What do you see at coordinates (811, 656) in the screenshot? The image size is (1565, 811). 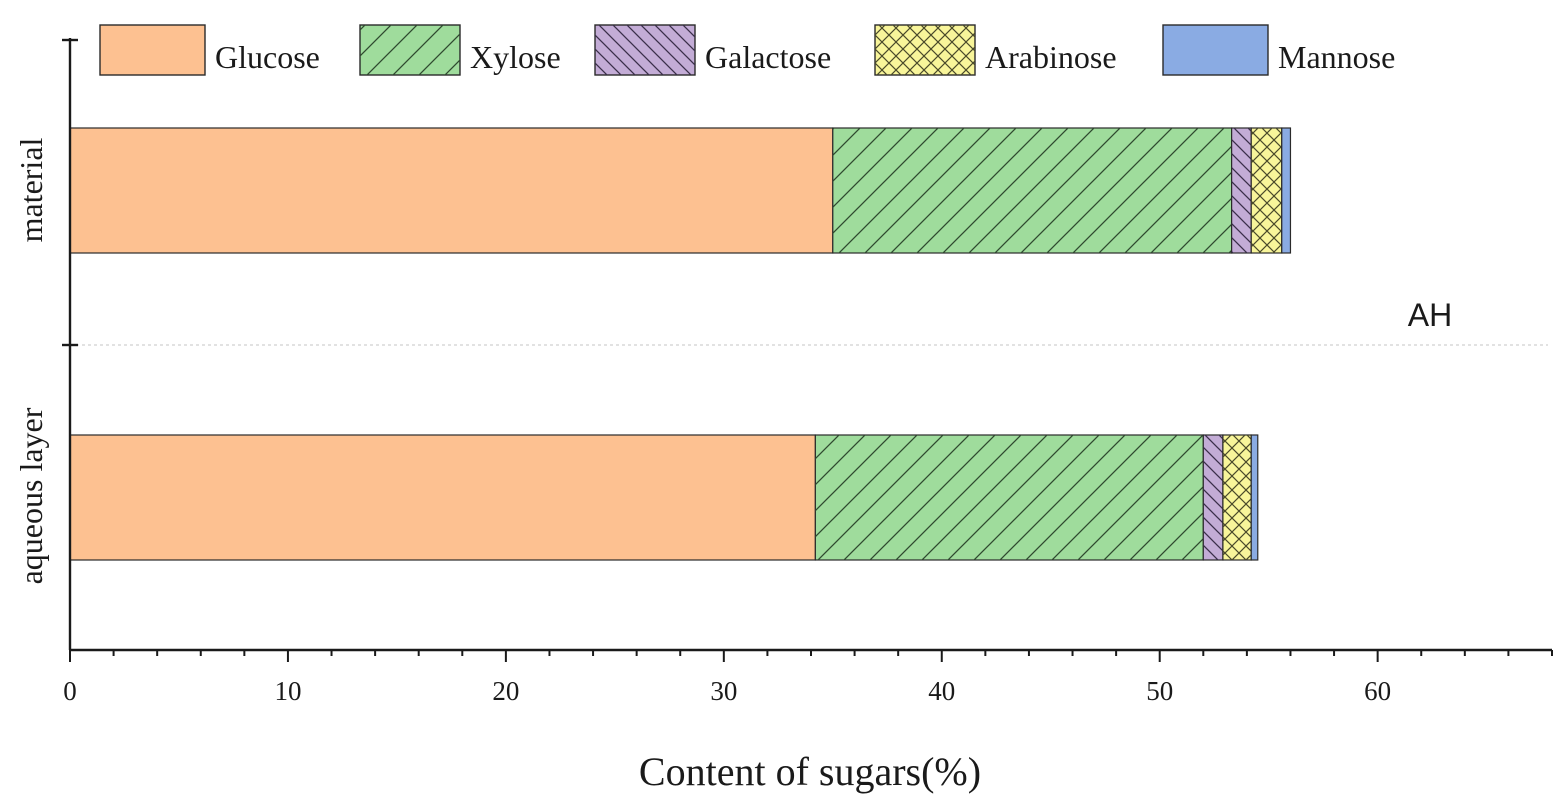 I see `x-ticks-group` at bounding box center [811, 656].